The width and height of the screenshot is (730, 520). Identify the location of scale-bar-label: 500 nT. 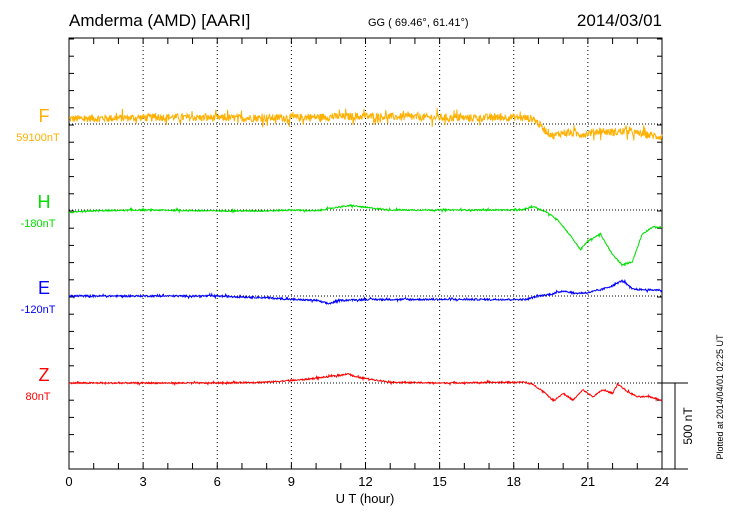
(688, 426).